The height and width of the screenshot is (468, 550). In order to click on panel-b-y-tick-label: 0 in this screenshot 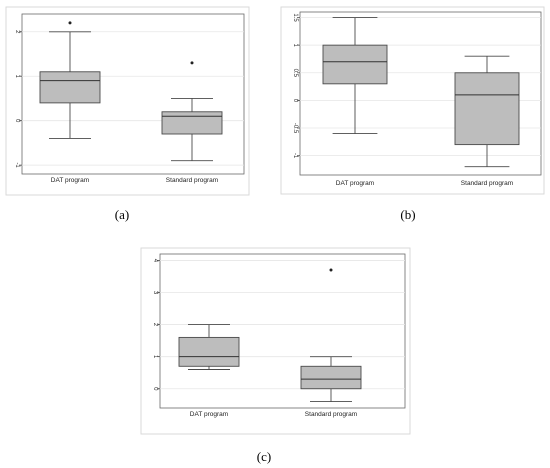, I will do `click(295, 101)`.